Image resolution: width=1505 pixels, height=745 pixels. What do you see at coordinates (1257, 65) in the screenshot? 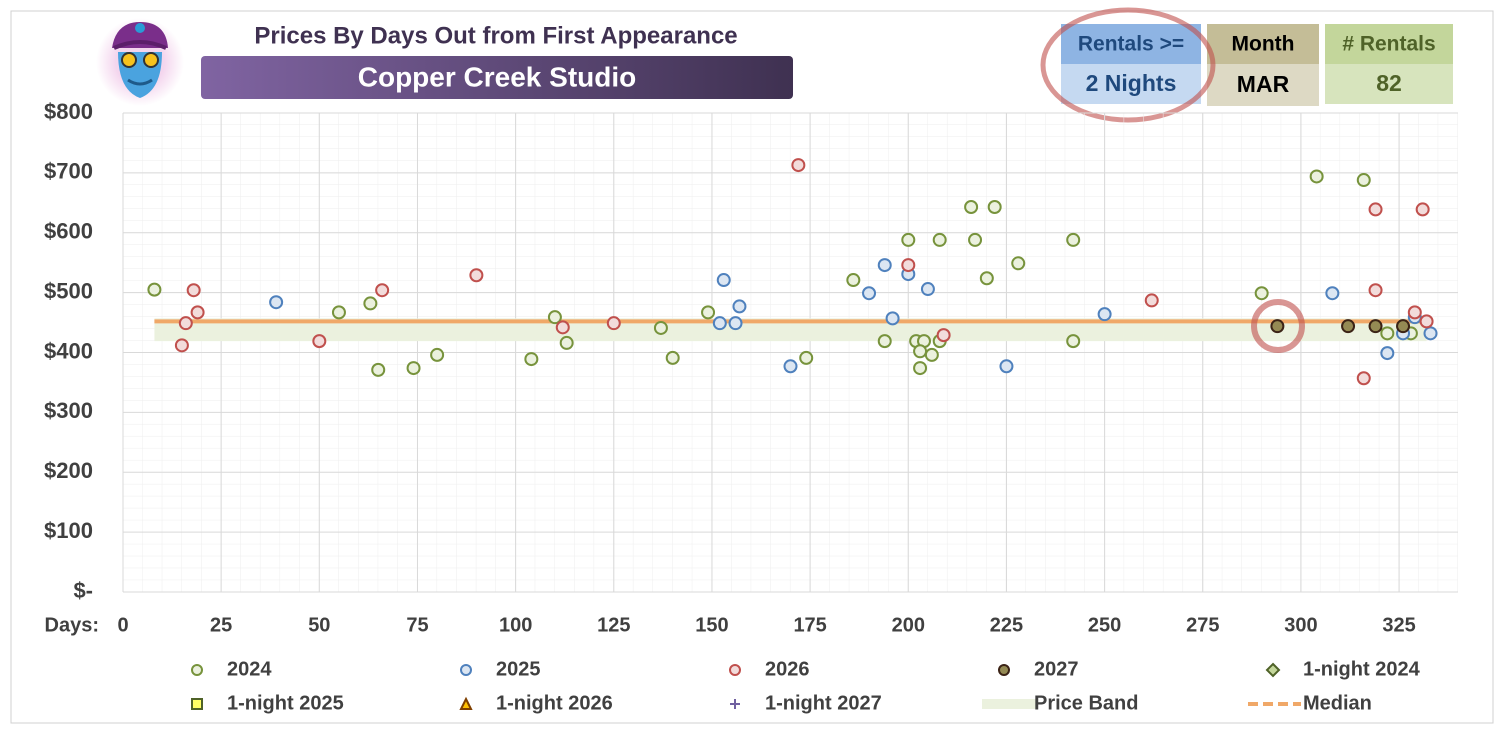
I see `info-boxes` at bounding box center [1257, 65].